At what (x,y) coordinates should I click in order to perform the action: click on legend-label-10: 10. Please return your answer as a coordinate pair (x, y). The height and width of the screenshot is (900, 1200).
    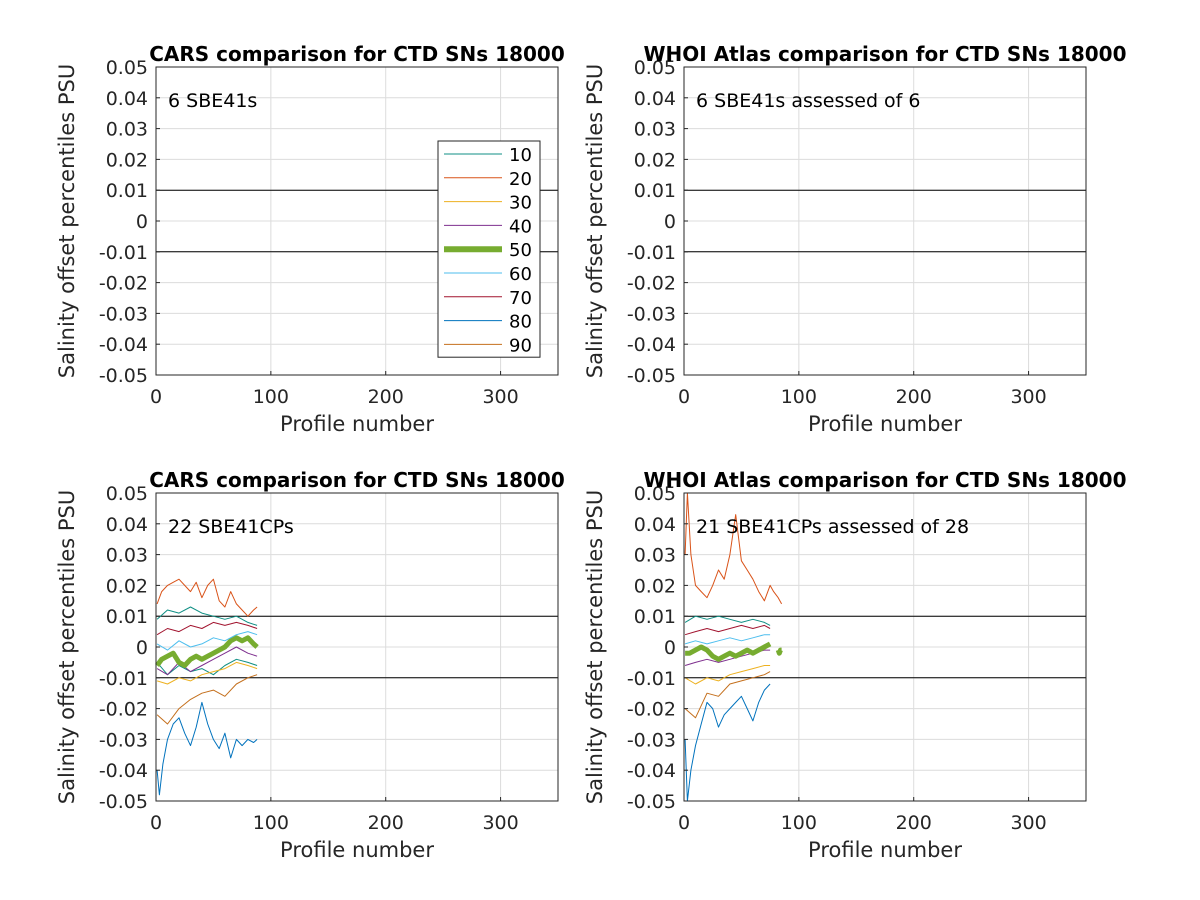
    Looking at the image, I should click on (520, 155).